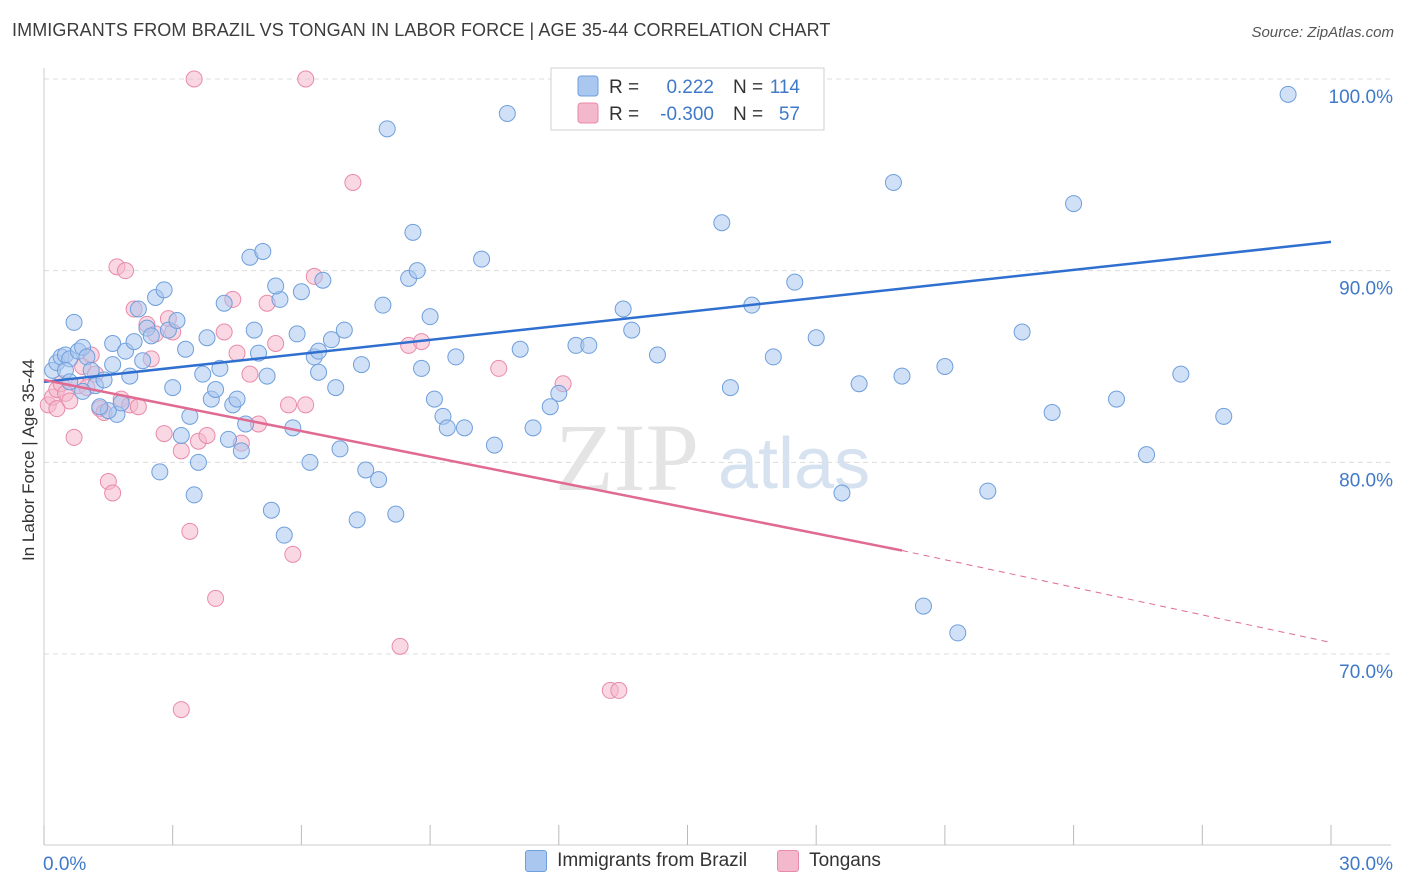  I want to click on y-tick-label-2: 80.0%, so click(1366, 480).